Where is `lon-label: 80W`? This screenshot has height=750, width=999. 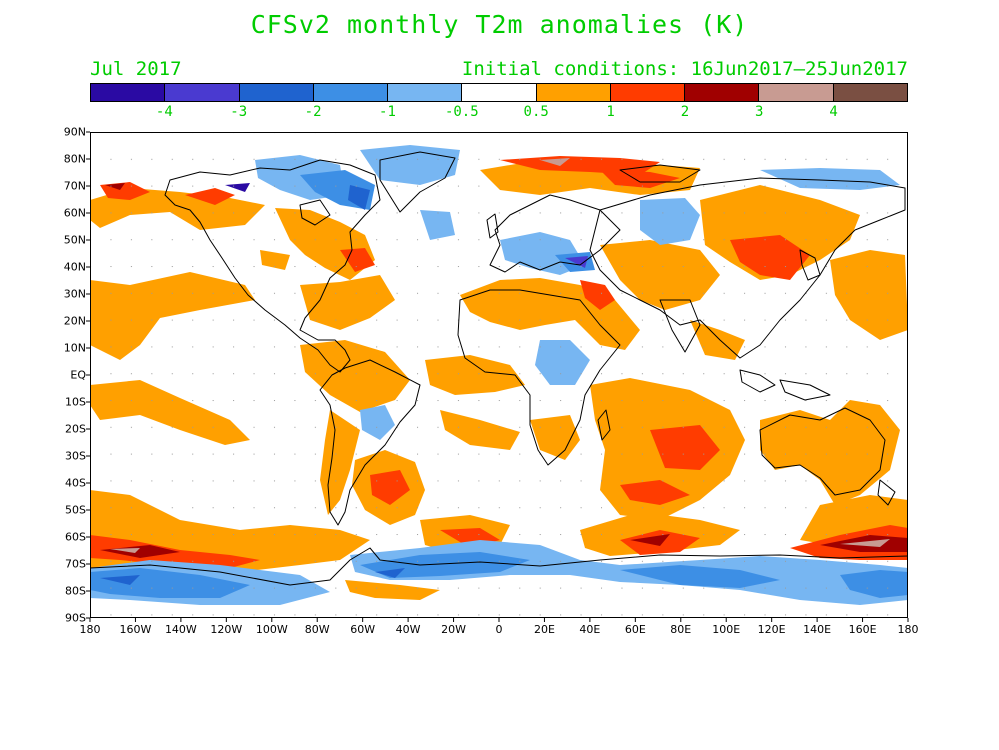 lon-label: 80W is located at coordinates (317, 629).